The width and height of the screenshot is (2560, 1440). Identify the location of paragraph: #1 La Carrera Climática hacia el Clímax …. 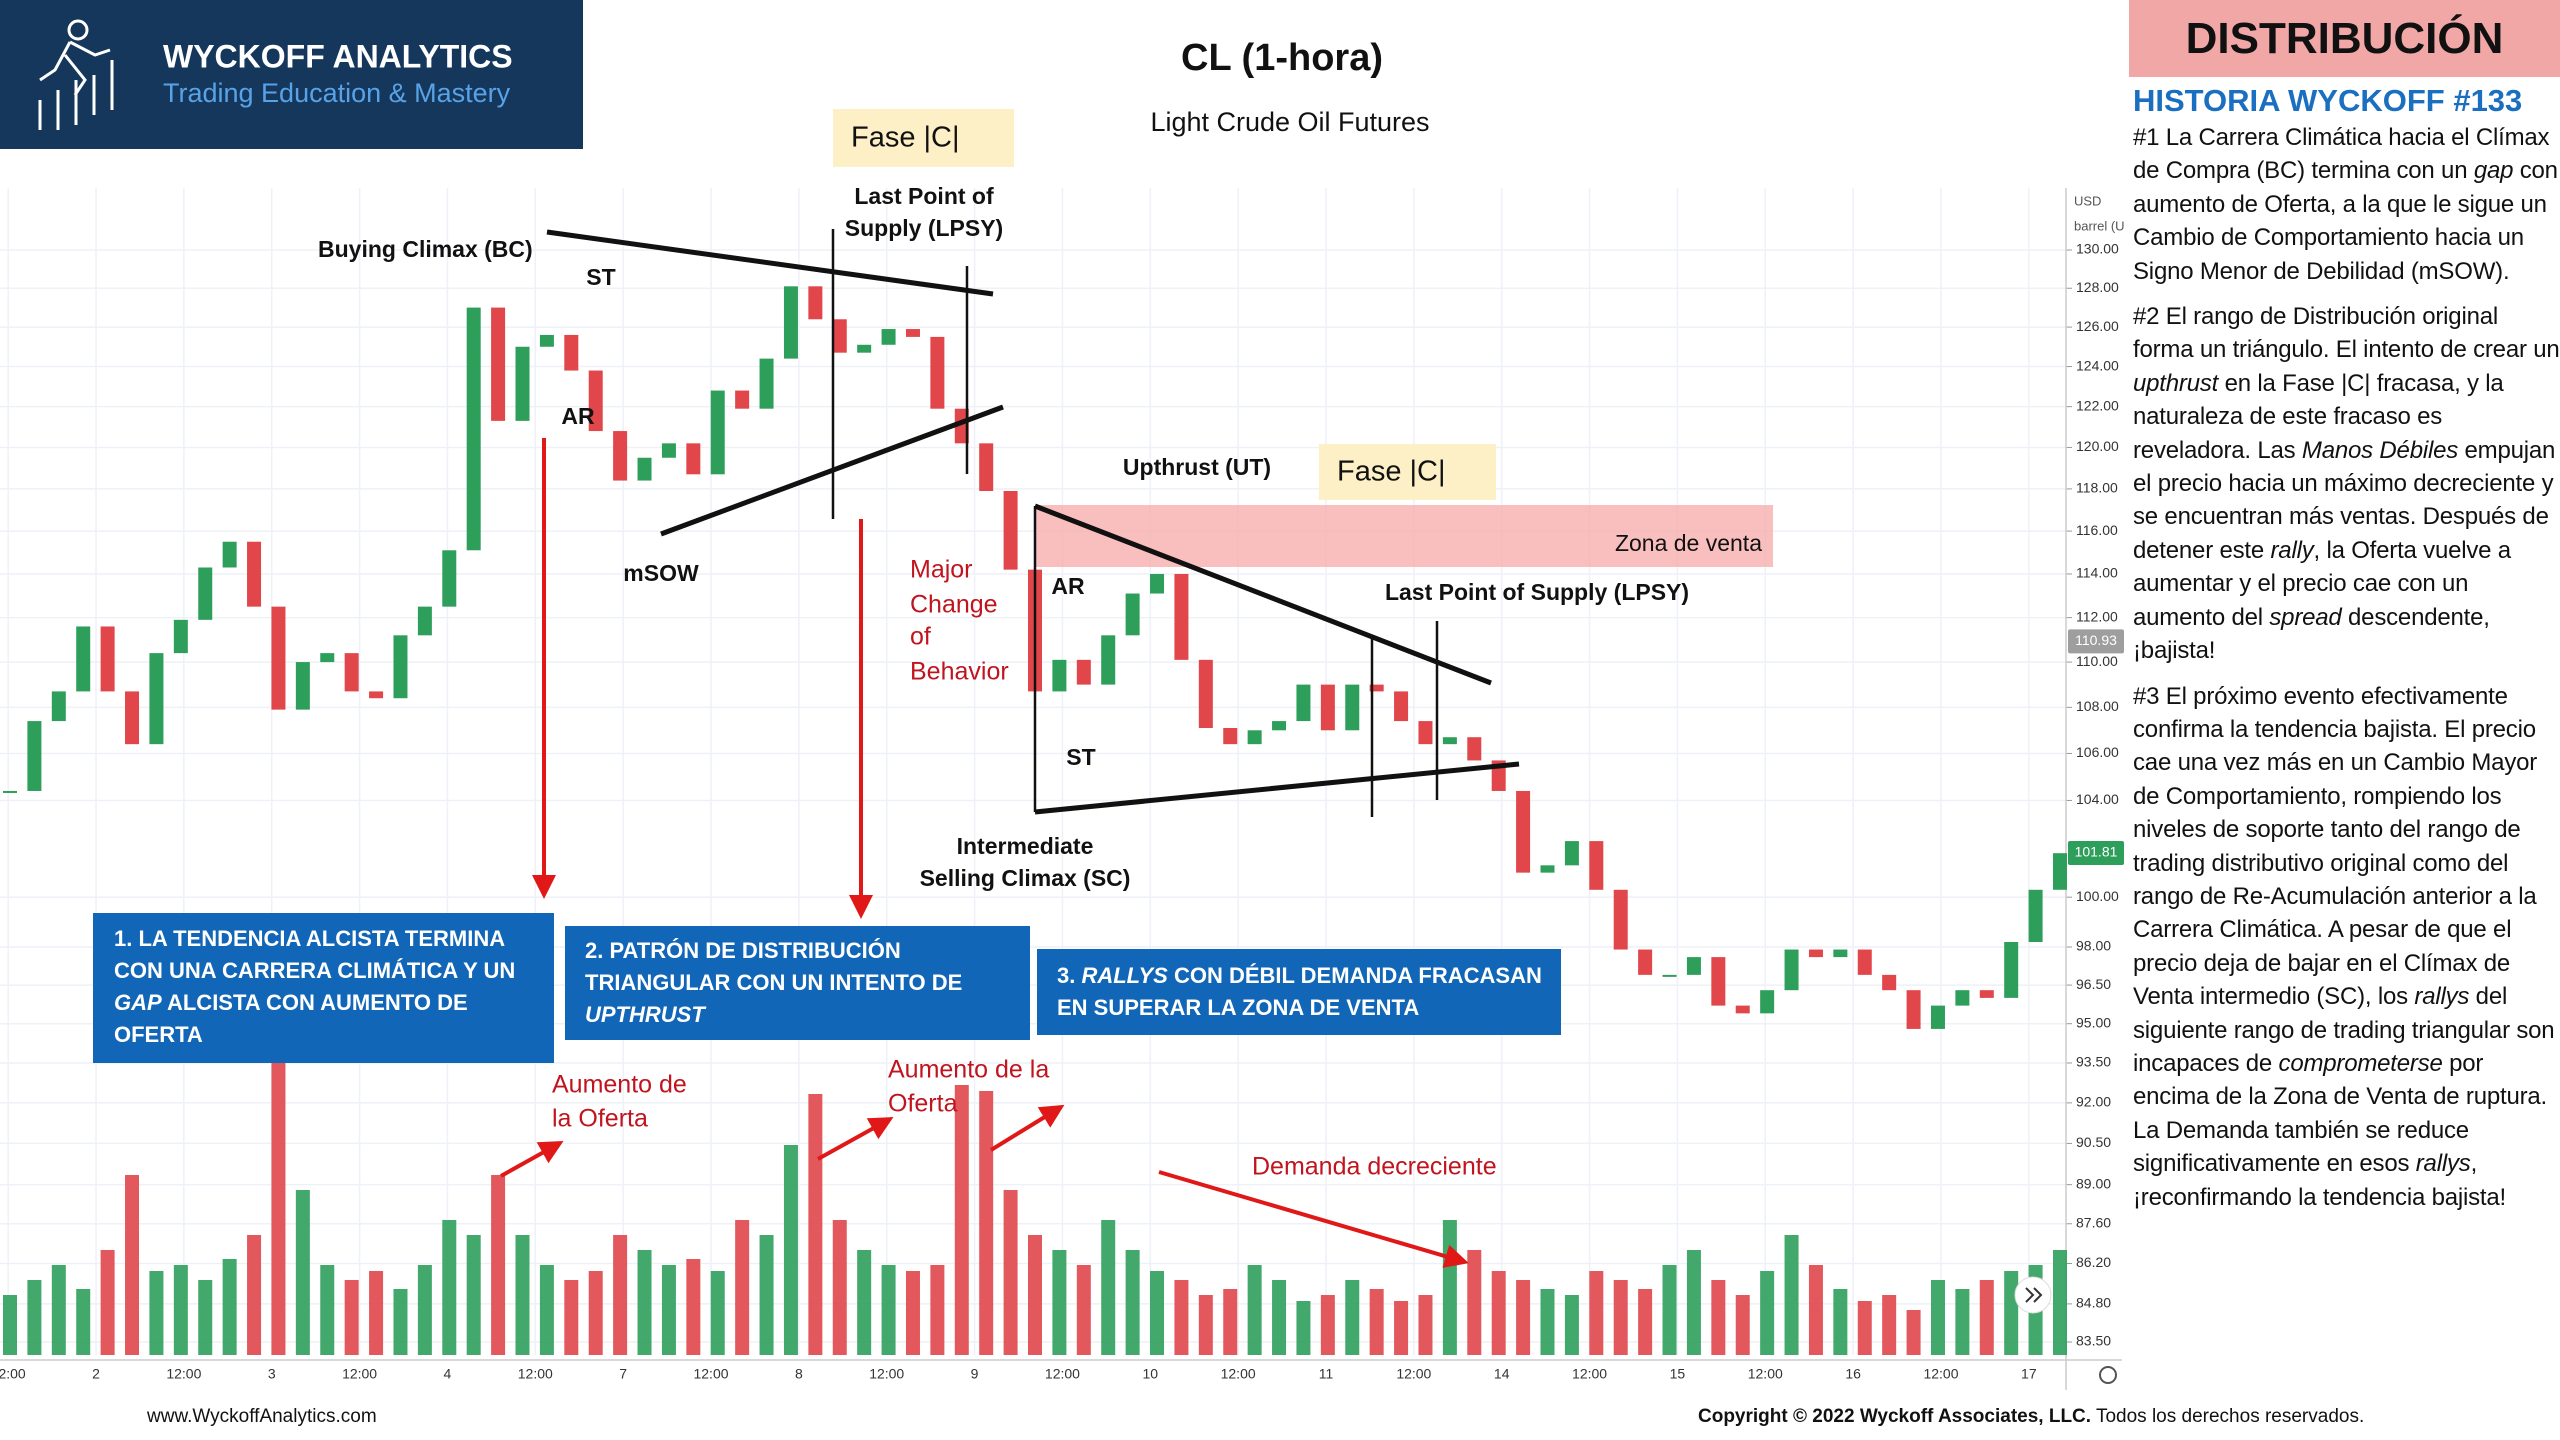
(2344, 204).